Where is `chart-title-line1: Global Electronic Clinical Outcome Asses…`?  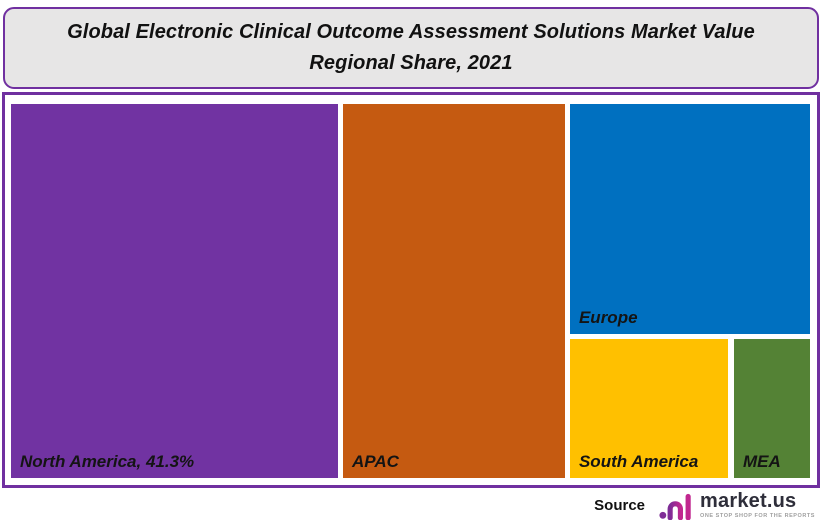
chart-title-line1: Global Electronic Clinical Outcome Asses… is located at coordinates (411, 32).